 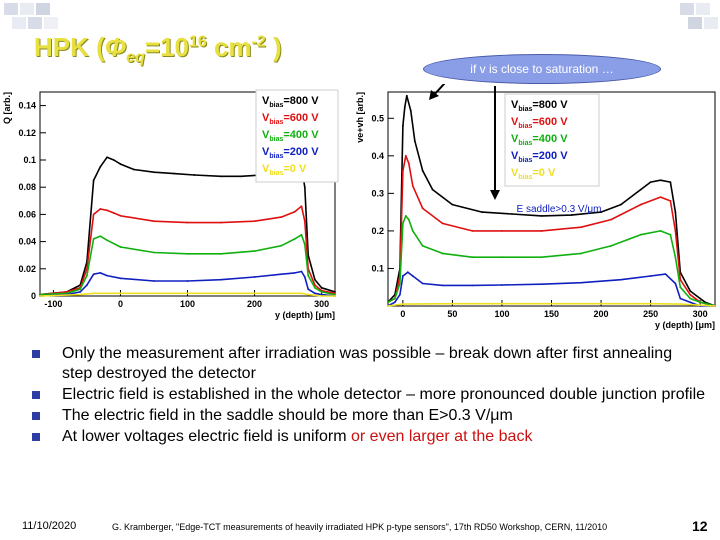 I want to click on y-tick-label: 0.06, so click(x=27, y=214).